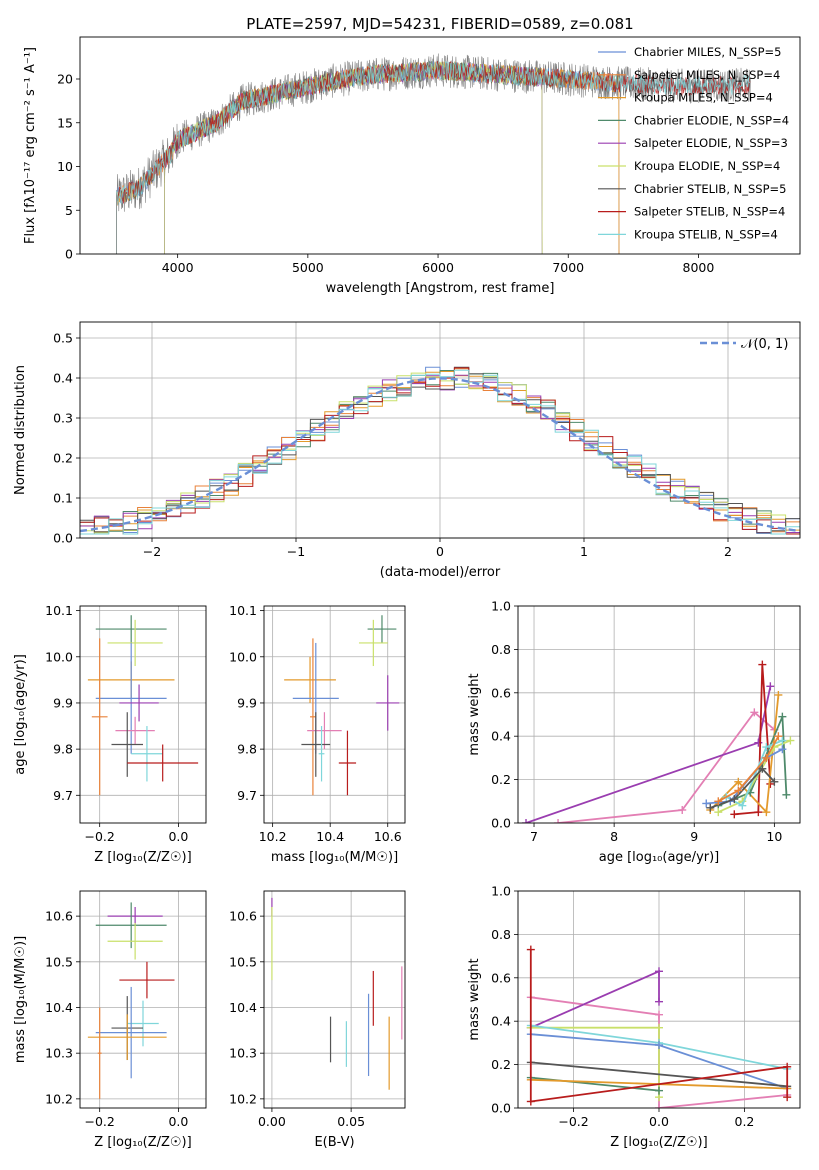  What do you see at coordinates (20, 714) in the screenshot?
I see `y-axis-label: age [log₁₀(age/yr)]` at bounding box center [20, 714].